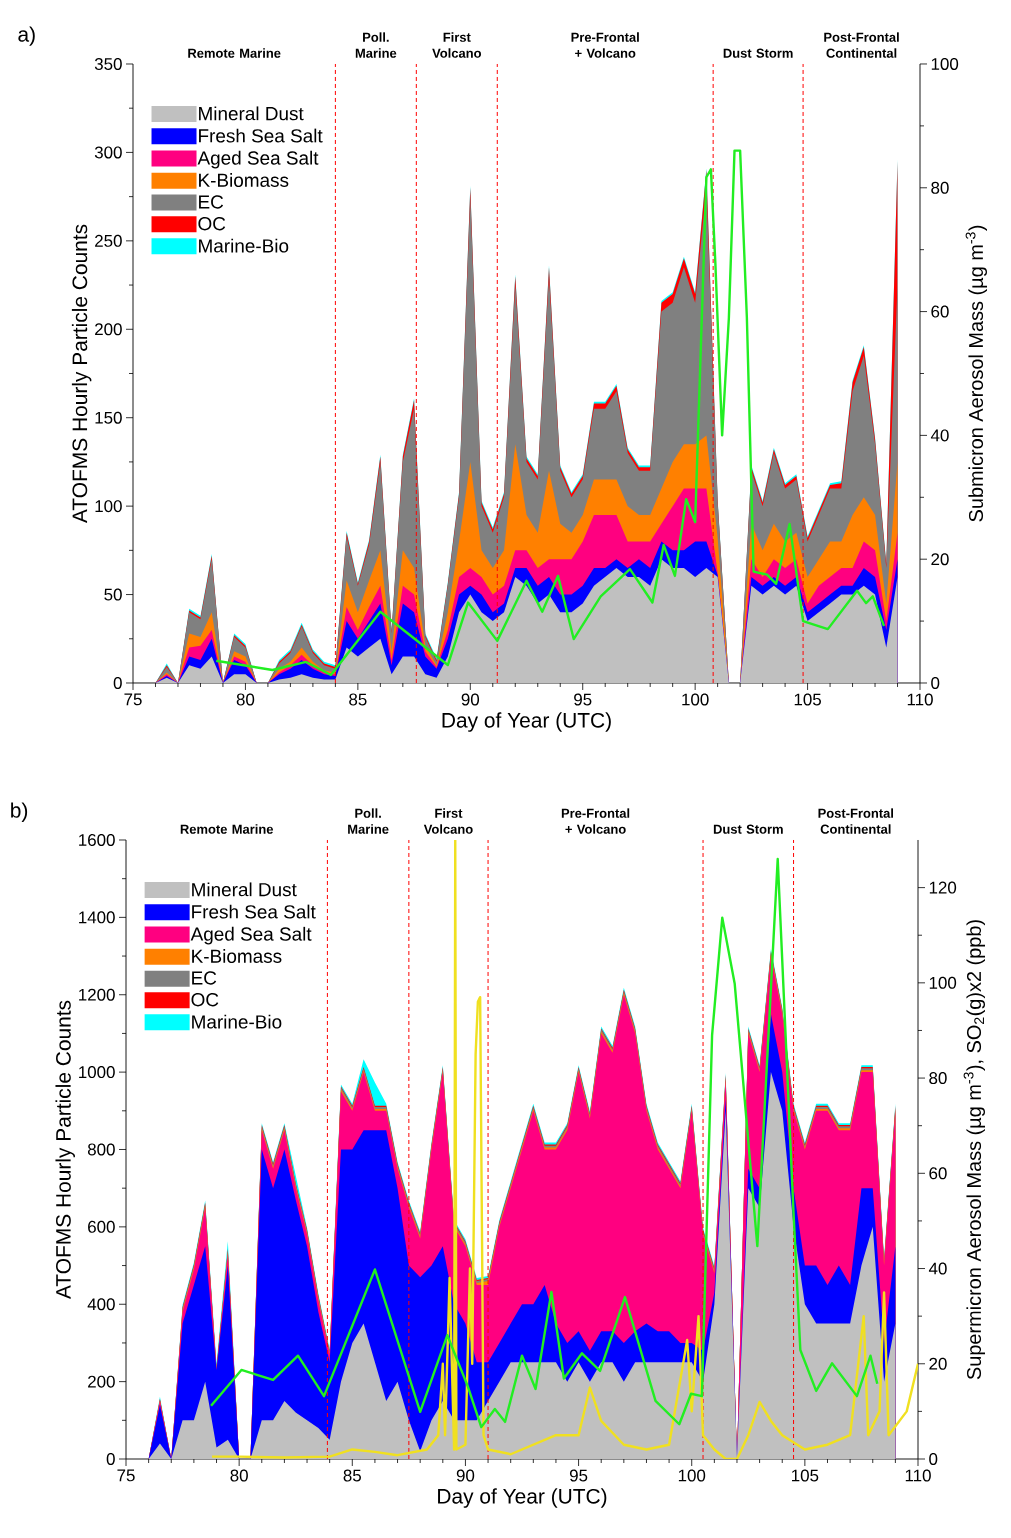 Image resolution: width=1011 pixels, height=1538 pixels. I want to click on y-tick-label: 150, so click(108, 417).